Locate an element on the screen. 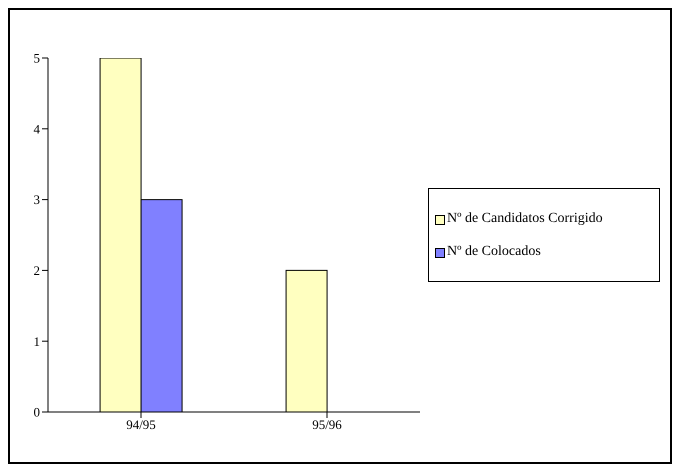 The image size is (678, 471). x-tick-label: 95/96 is located at coordinates (327, 424).